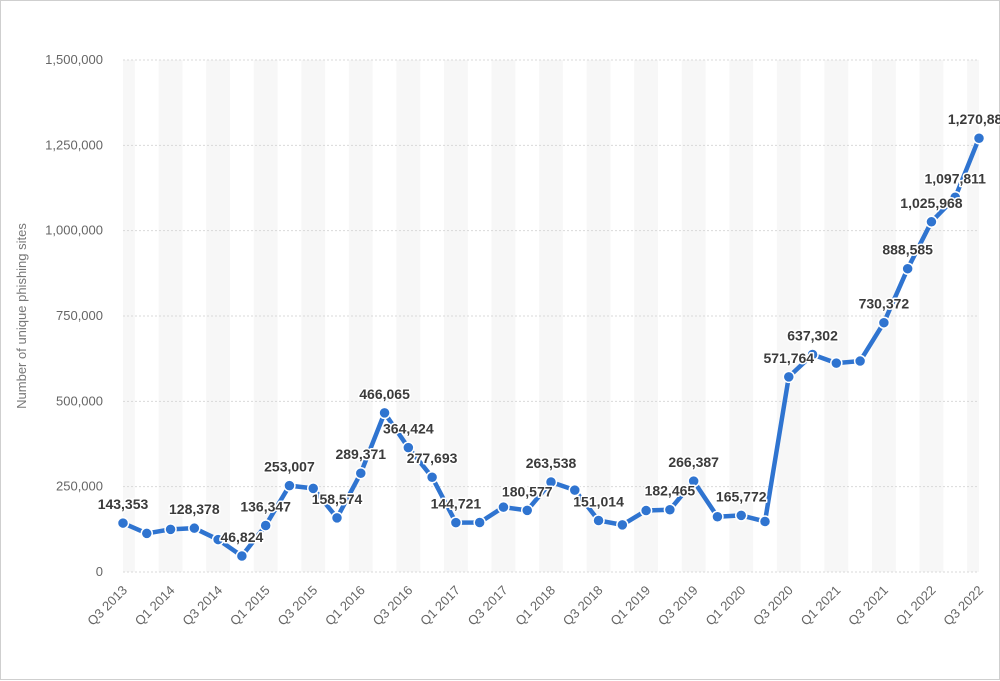 The height and width of the screenshot is (681, 1000). Describe the element at coordinates (812, 335) in the screenshot. I see `data-label: 637,302` at that location.